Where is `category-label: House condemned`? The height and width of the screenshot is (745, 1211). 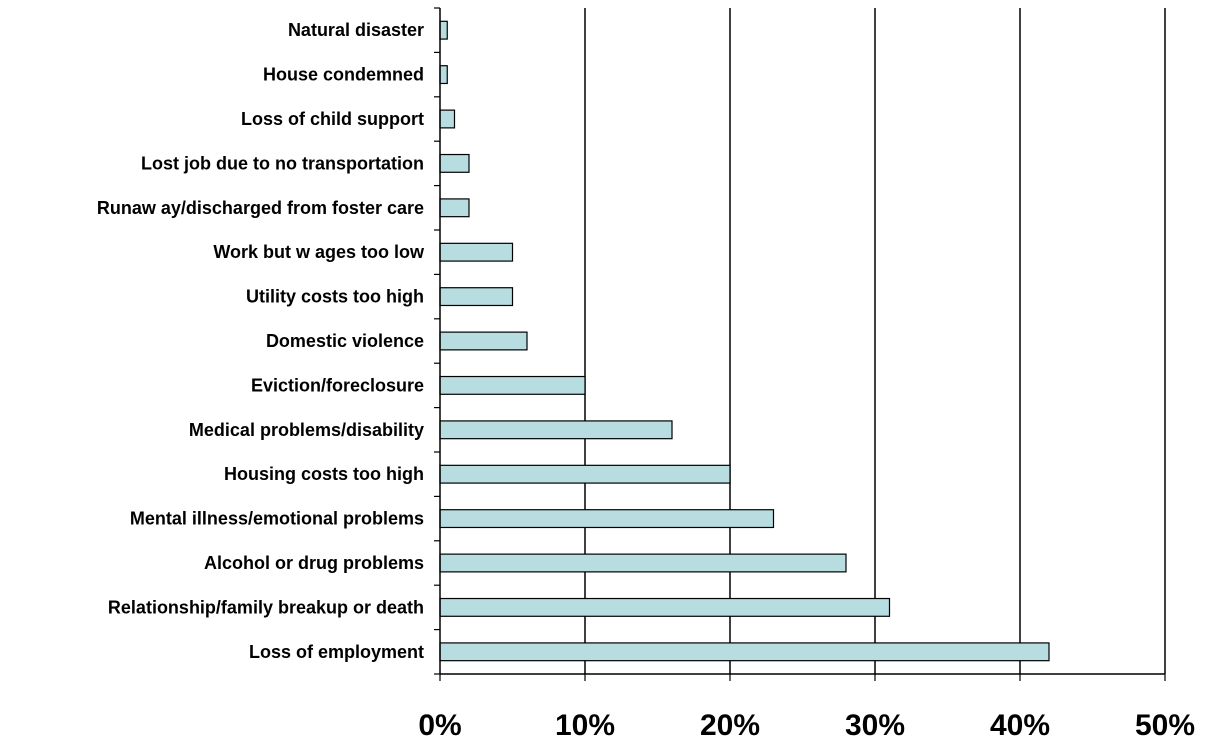
category-label: House condemned is located at coordinates (343, 75).